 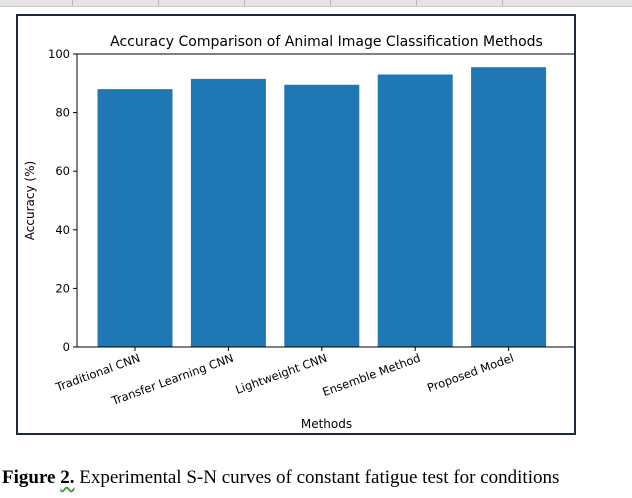 I want to click on y-axis-label: Accuracy (%), so click(x=30, y=200).